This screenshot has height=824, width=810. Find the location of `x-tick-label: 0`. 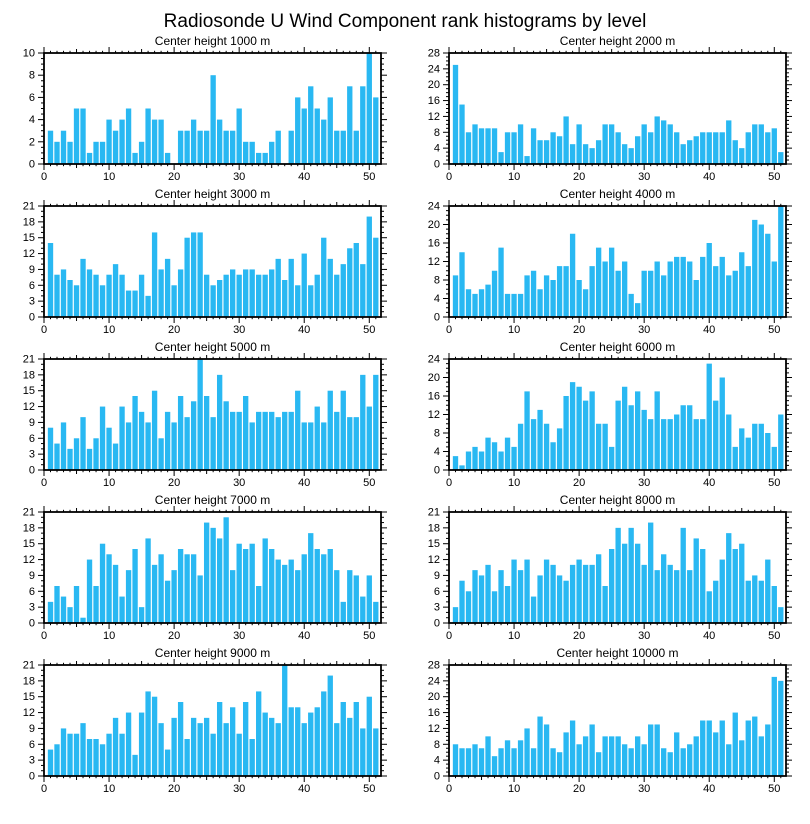

x-tick-label: 0 is located at coordinates (449, 330).